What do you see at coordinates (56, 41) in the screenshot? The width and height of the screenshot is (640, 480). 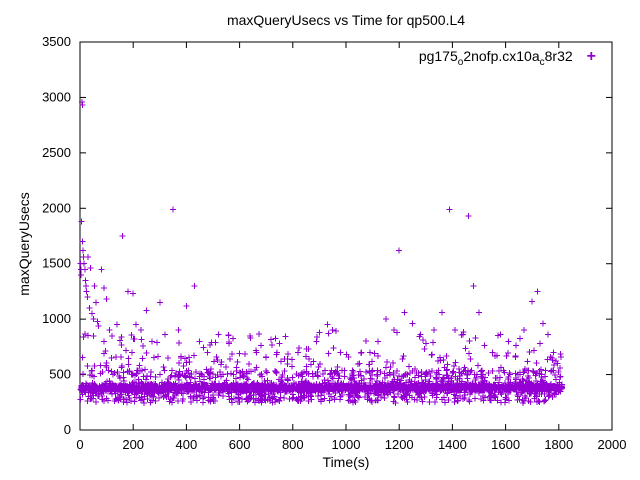 I see `y-tick-label: 3500` at bounding box center [56, 41].